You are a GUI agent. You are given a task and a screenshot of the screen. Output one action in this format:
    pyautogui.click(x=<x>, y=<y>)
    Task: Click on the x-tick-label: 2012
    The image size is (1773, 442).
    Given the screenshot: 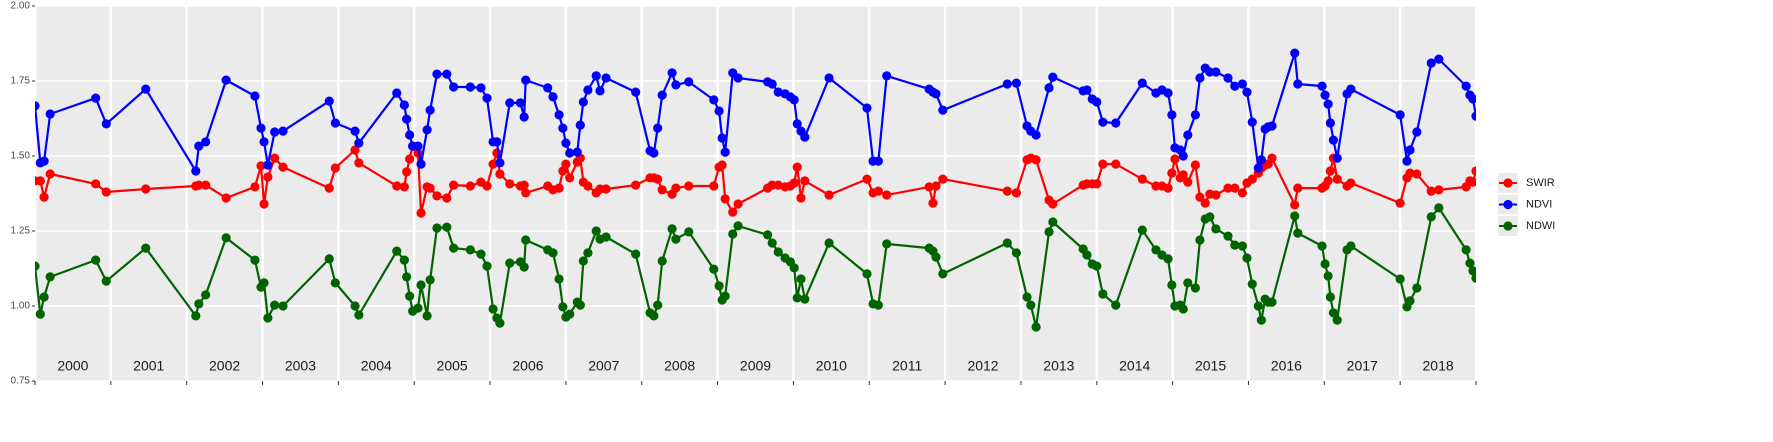 What is the action you would take?
    pyautogui.click(x=982, y=366)
    